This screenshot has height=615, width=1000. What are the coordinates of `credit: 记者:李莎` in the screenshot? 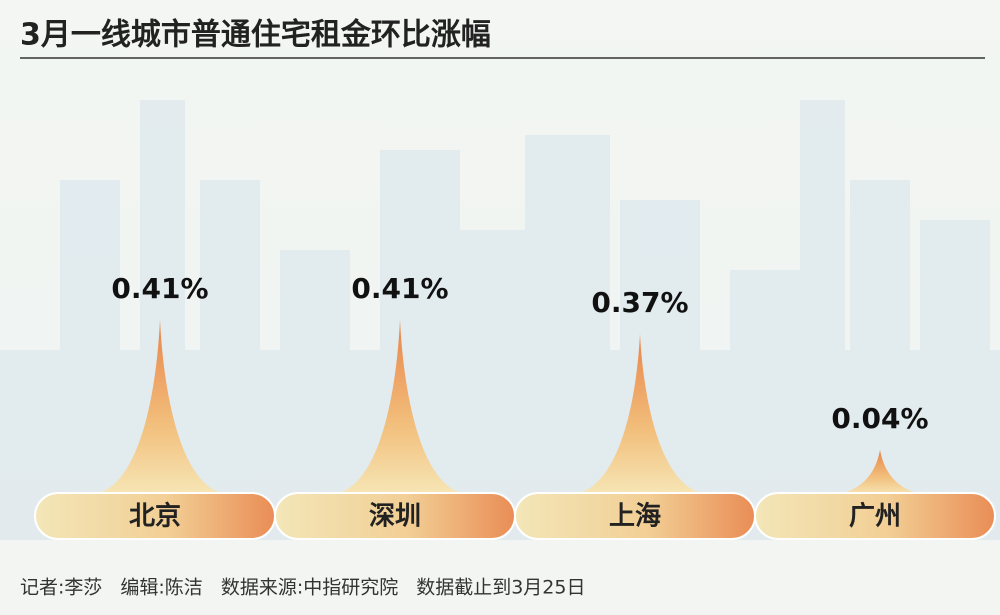 It's located at (61, 588).